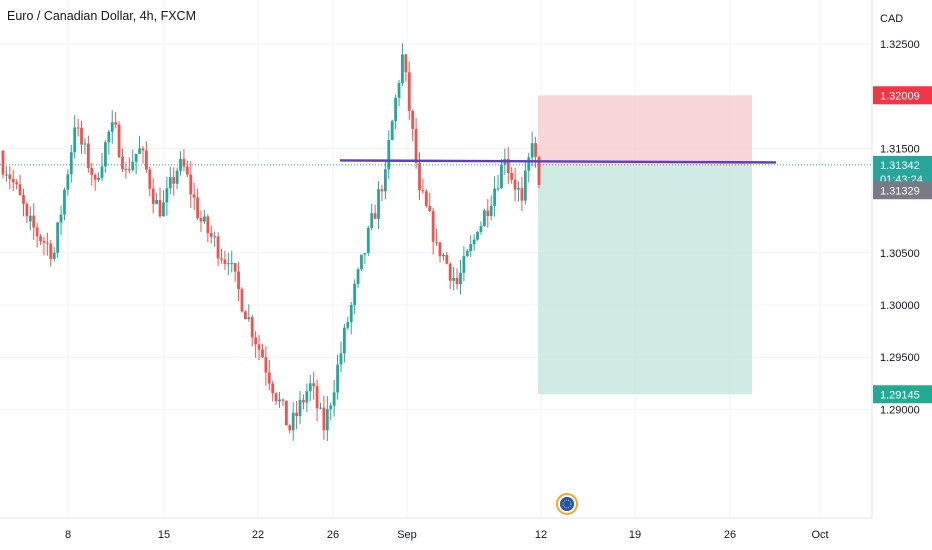 Image resolution: width=932 pixels, height=550 pixels. I want to click on time-tick-label: 15, so click(164, 535).